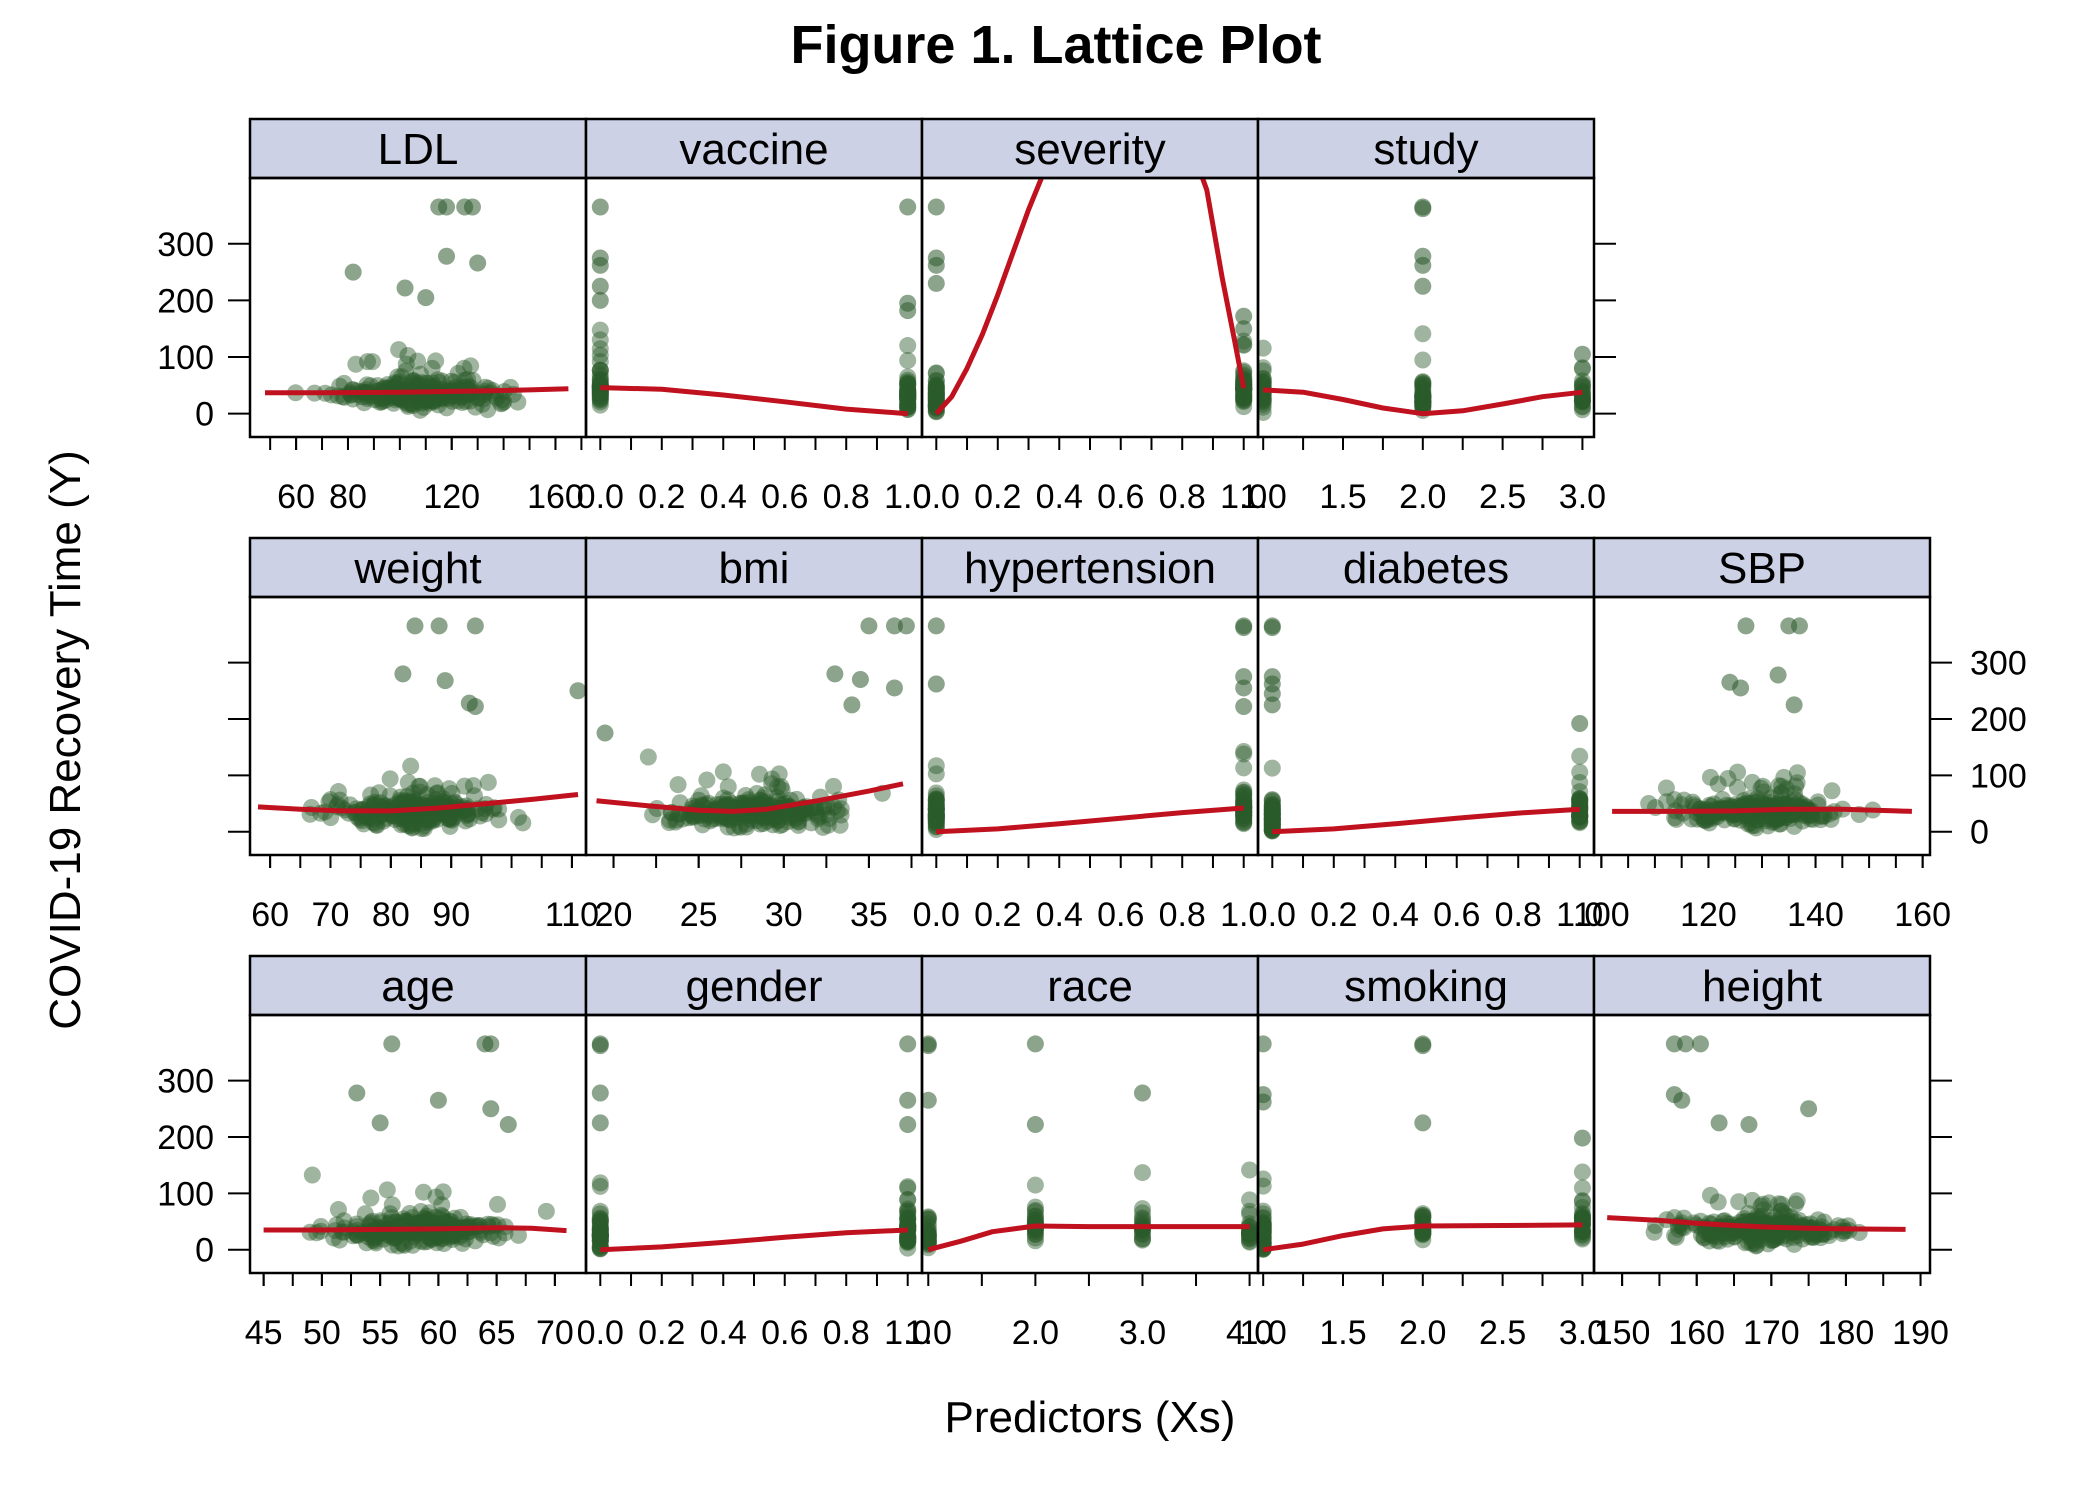 The image size is (2100, 1500). Describe the element at coordinates (1426, 728) in the screenshot. I see `panel-plot-area` at that location.